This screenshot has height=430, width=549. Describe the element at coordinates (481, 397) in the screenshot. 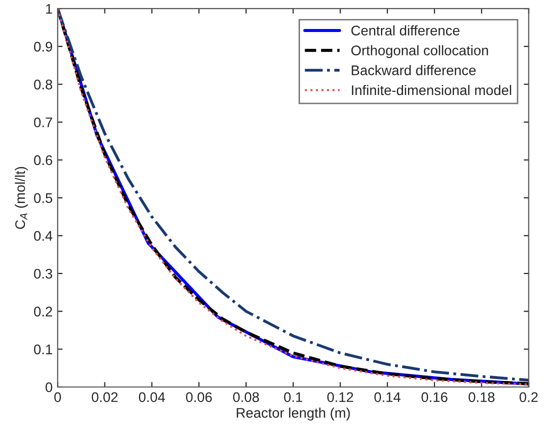

I see `x-tick-label: 0.18` at that location.